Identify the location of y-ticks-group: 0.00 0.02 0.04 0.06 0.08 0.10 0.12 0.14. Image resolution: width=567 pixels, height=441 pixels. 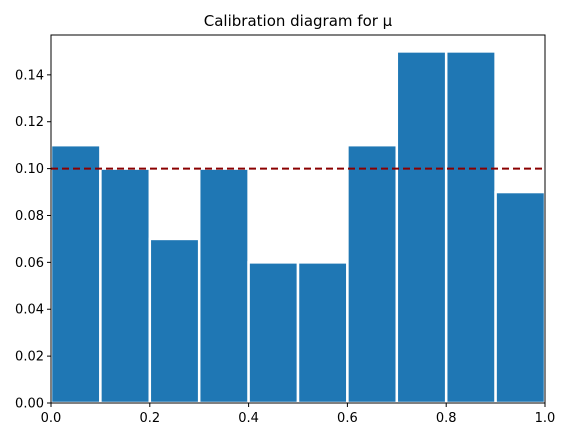
(33, 240).